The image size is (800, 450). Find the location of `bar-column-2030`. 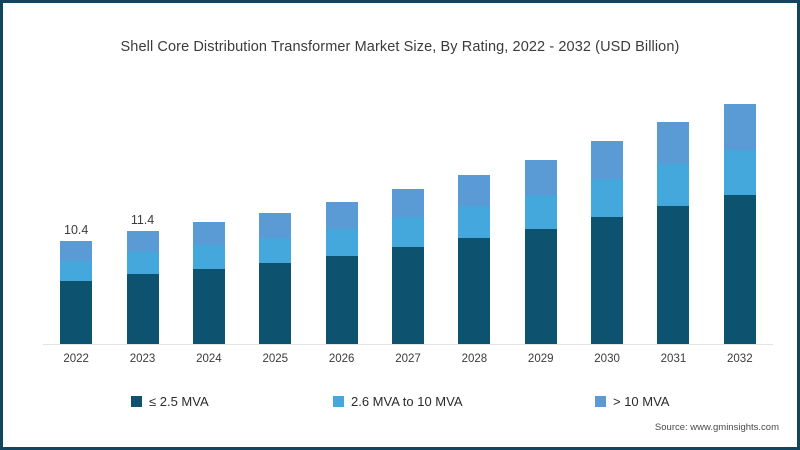

bar-column-2030 is located at coordinates (607, 242).